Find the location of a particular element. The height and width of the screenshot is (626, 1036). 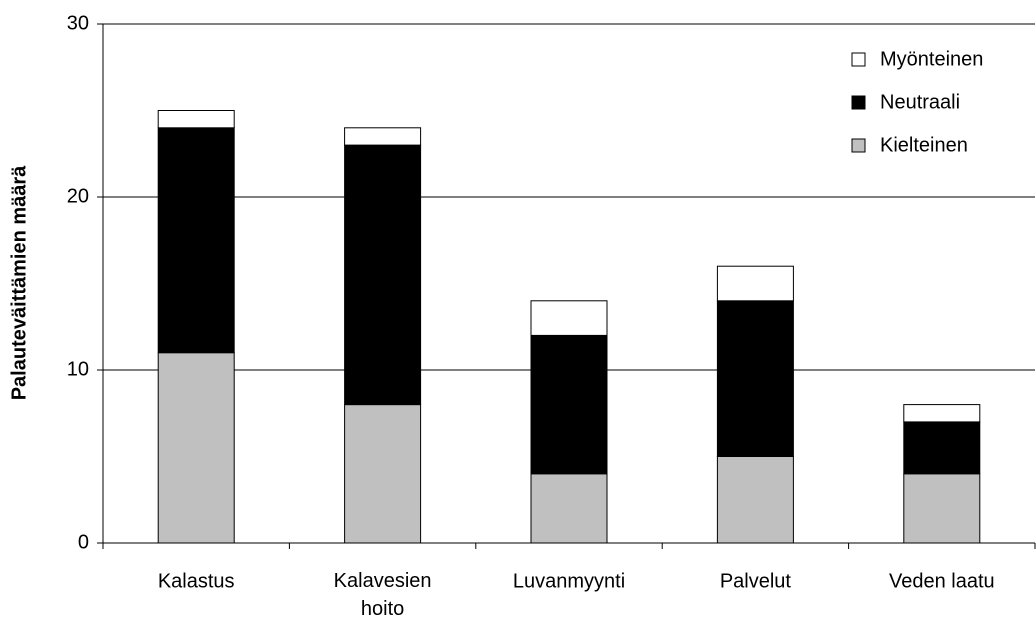

legend-label: Neutraali is located at coordinates (920, 102).